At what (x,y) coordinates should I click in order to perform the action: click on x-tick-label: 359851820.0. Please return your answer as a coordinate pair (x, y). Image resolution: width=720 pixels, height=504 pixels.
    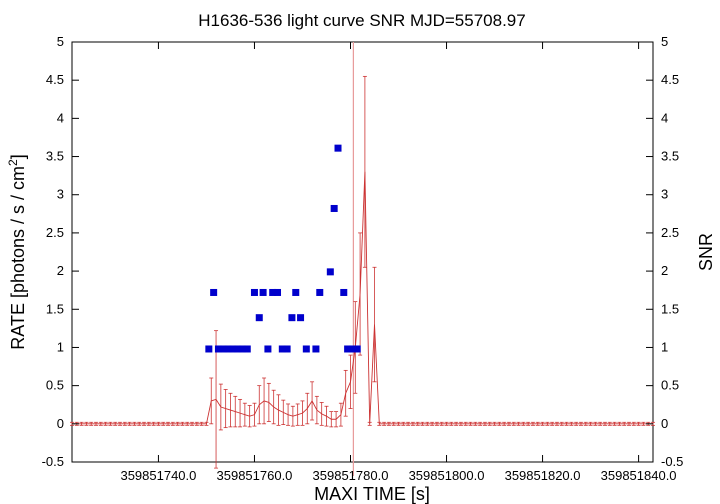
    Looking at the image, I should click on (543, 475).